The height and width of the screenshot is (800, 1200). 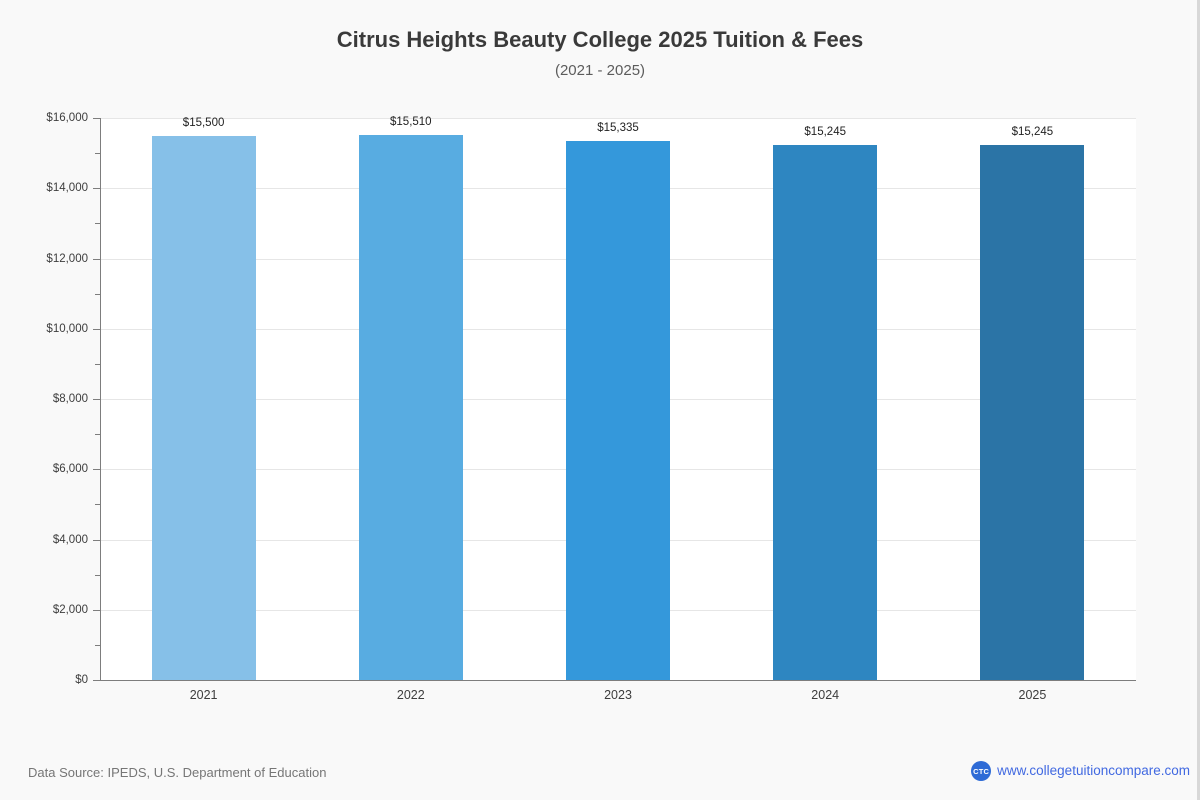 I want to click on x-tick-label-2021: 2021, so click(x=203, y=695).